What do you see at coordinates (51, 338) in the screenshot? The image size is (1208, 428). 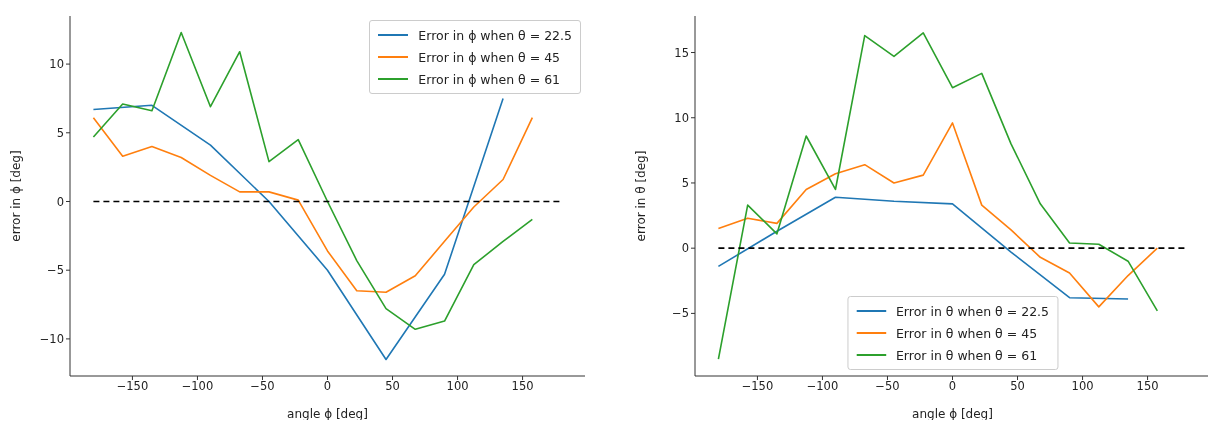 I see `y-tick-label: −10` at bounding box center [51, 338].